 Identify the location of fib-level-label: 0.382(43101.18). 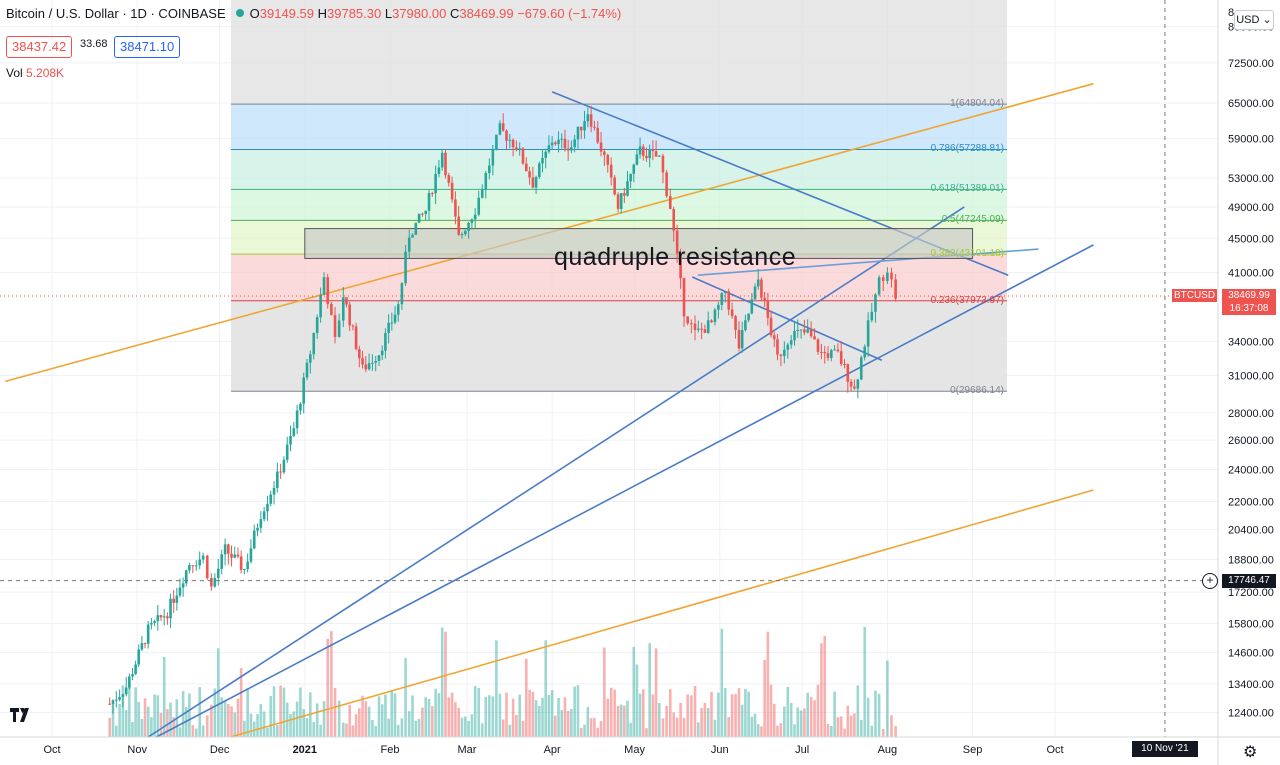
(967, 254).